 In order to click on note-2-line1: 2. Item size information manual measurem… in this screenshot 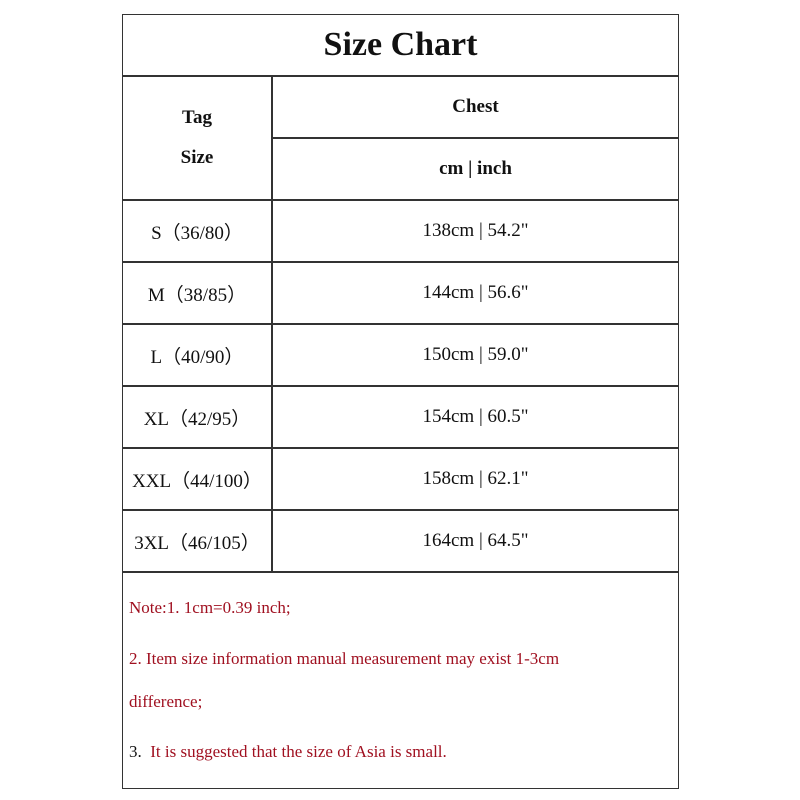, I will do `click(344, 658)`.